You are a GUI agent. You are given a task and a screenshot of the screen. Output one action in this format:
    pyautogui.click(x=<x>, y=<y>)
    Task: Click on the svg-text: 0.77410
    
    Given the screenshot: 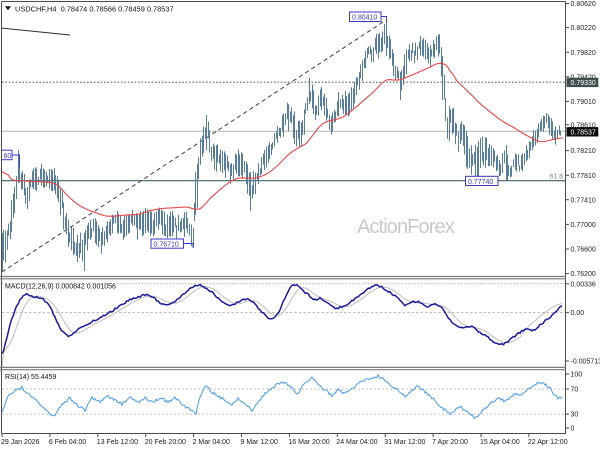 What is the action you would take?
    pyautogui.click(x=583, y=200)
    